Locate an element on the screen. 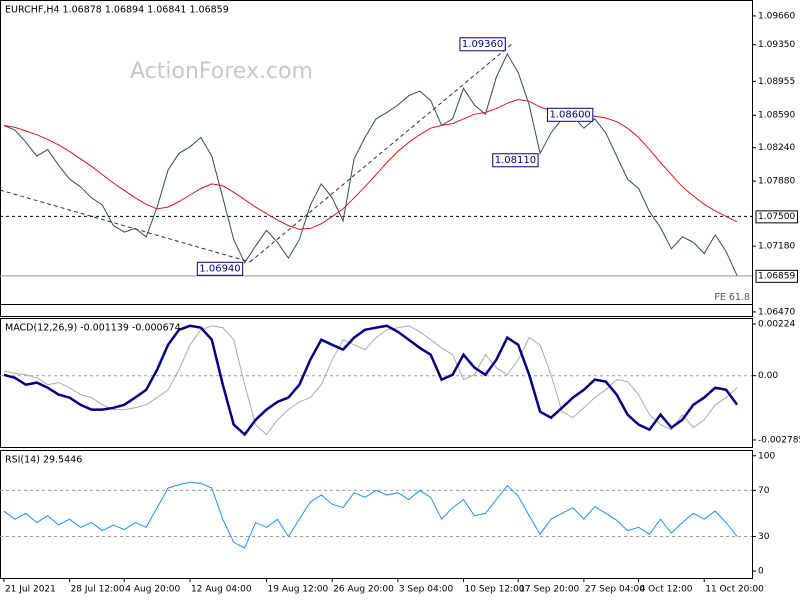  y-tick-label: 0.00224 is located at coordinates (776, 325).